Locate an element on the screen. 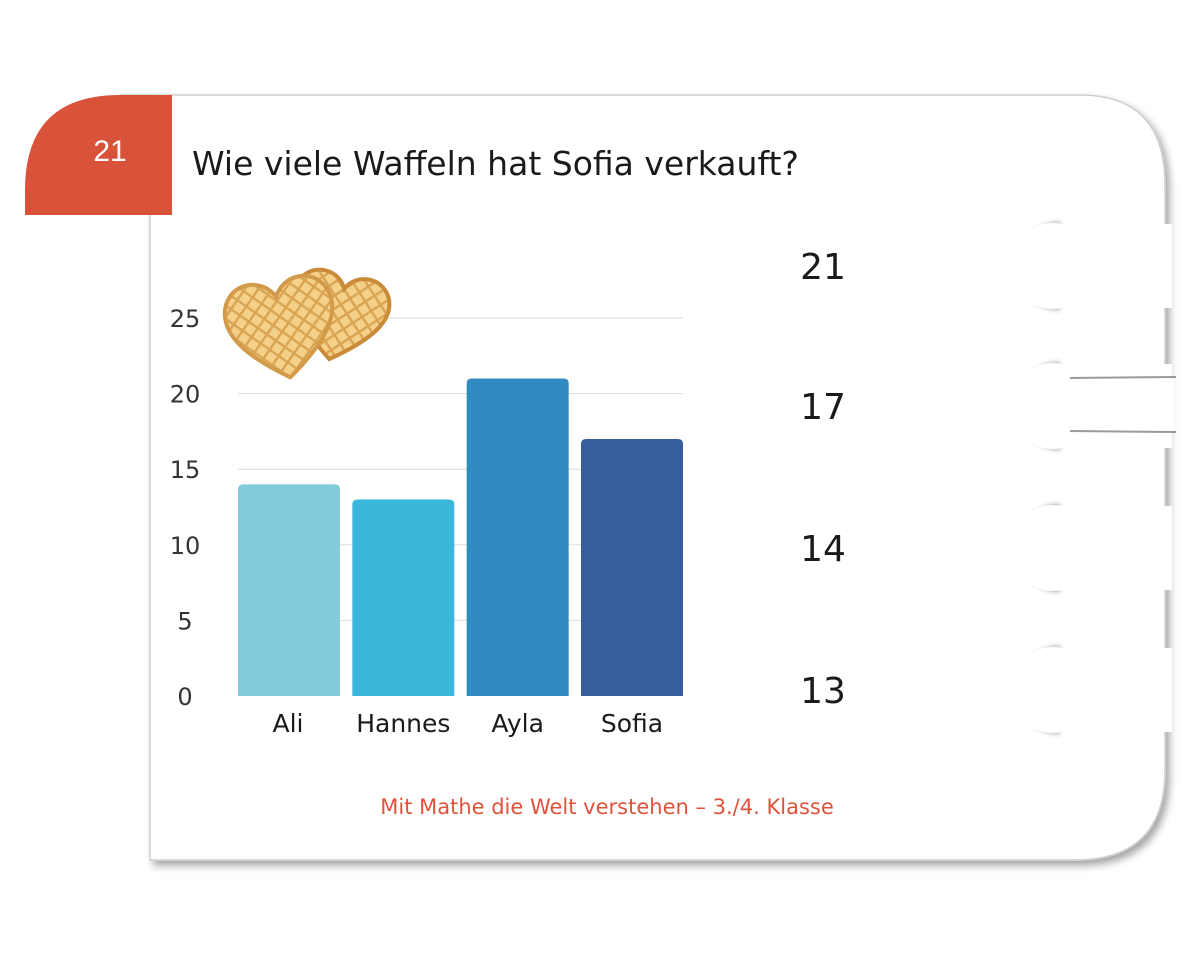 The height and width of the screenshot is (960, 1200). answer-option-14: 14 is located at coordinates (986, 548).